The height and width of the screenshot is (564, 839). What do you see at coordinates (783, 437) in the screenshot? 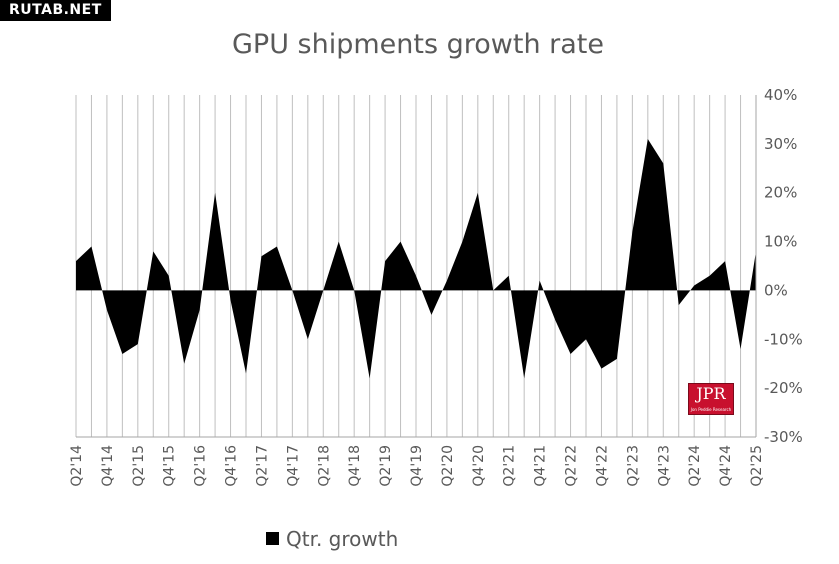
I see `y-tick-label: -30%` at bounding box center [783, 437].